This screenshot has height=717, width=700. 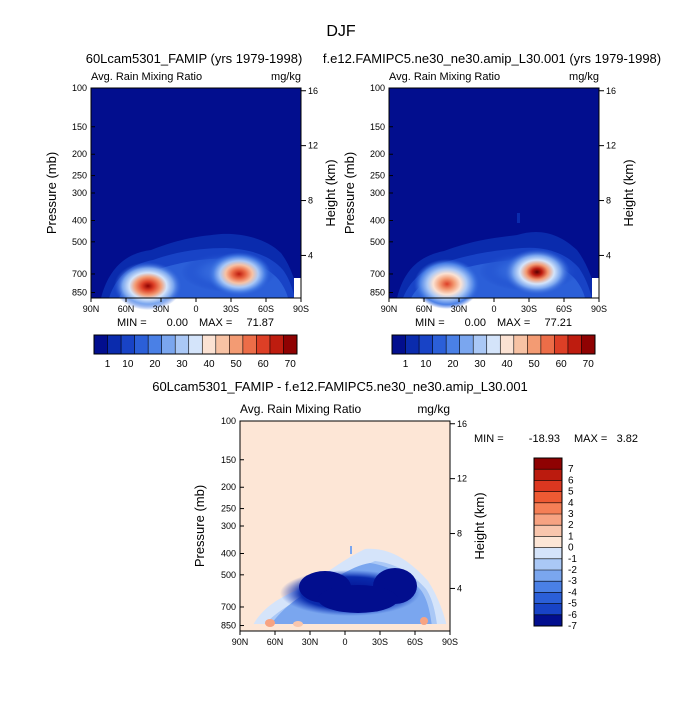 I want to click on panel-diff-units: mg/kg, so click(x=433, y=409).